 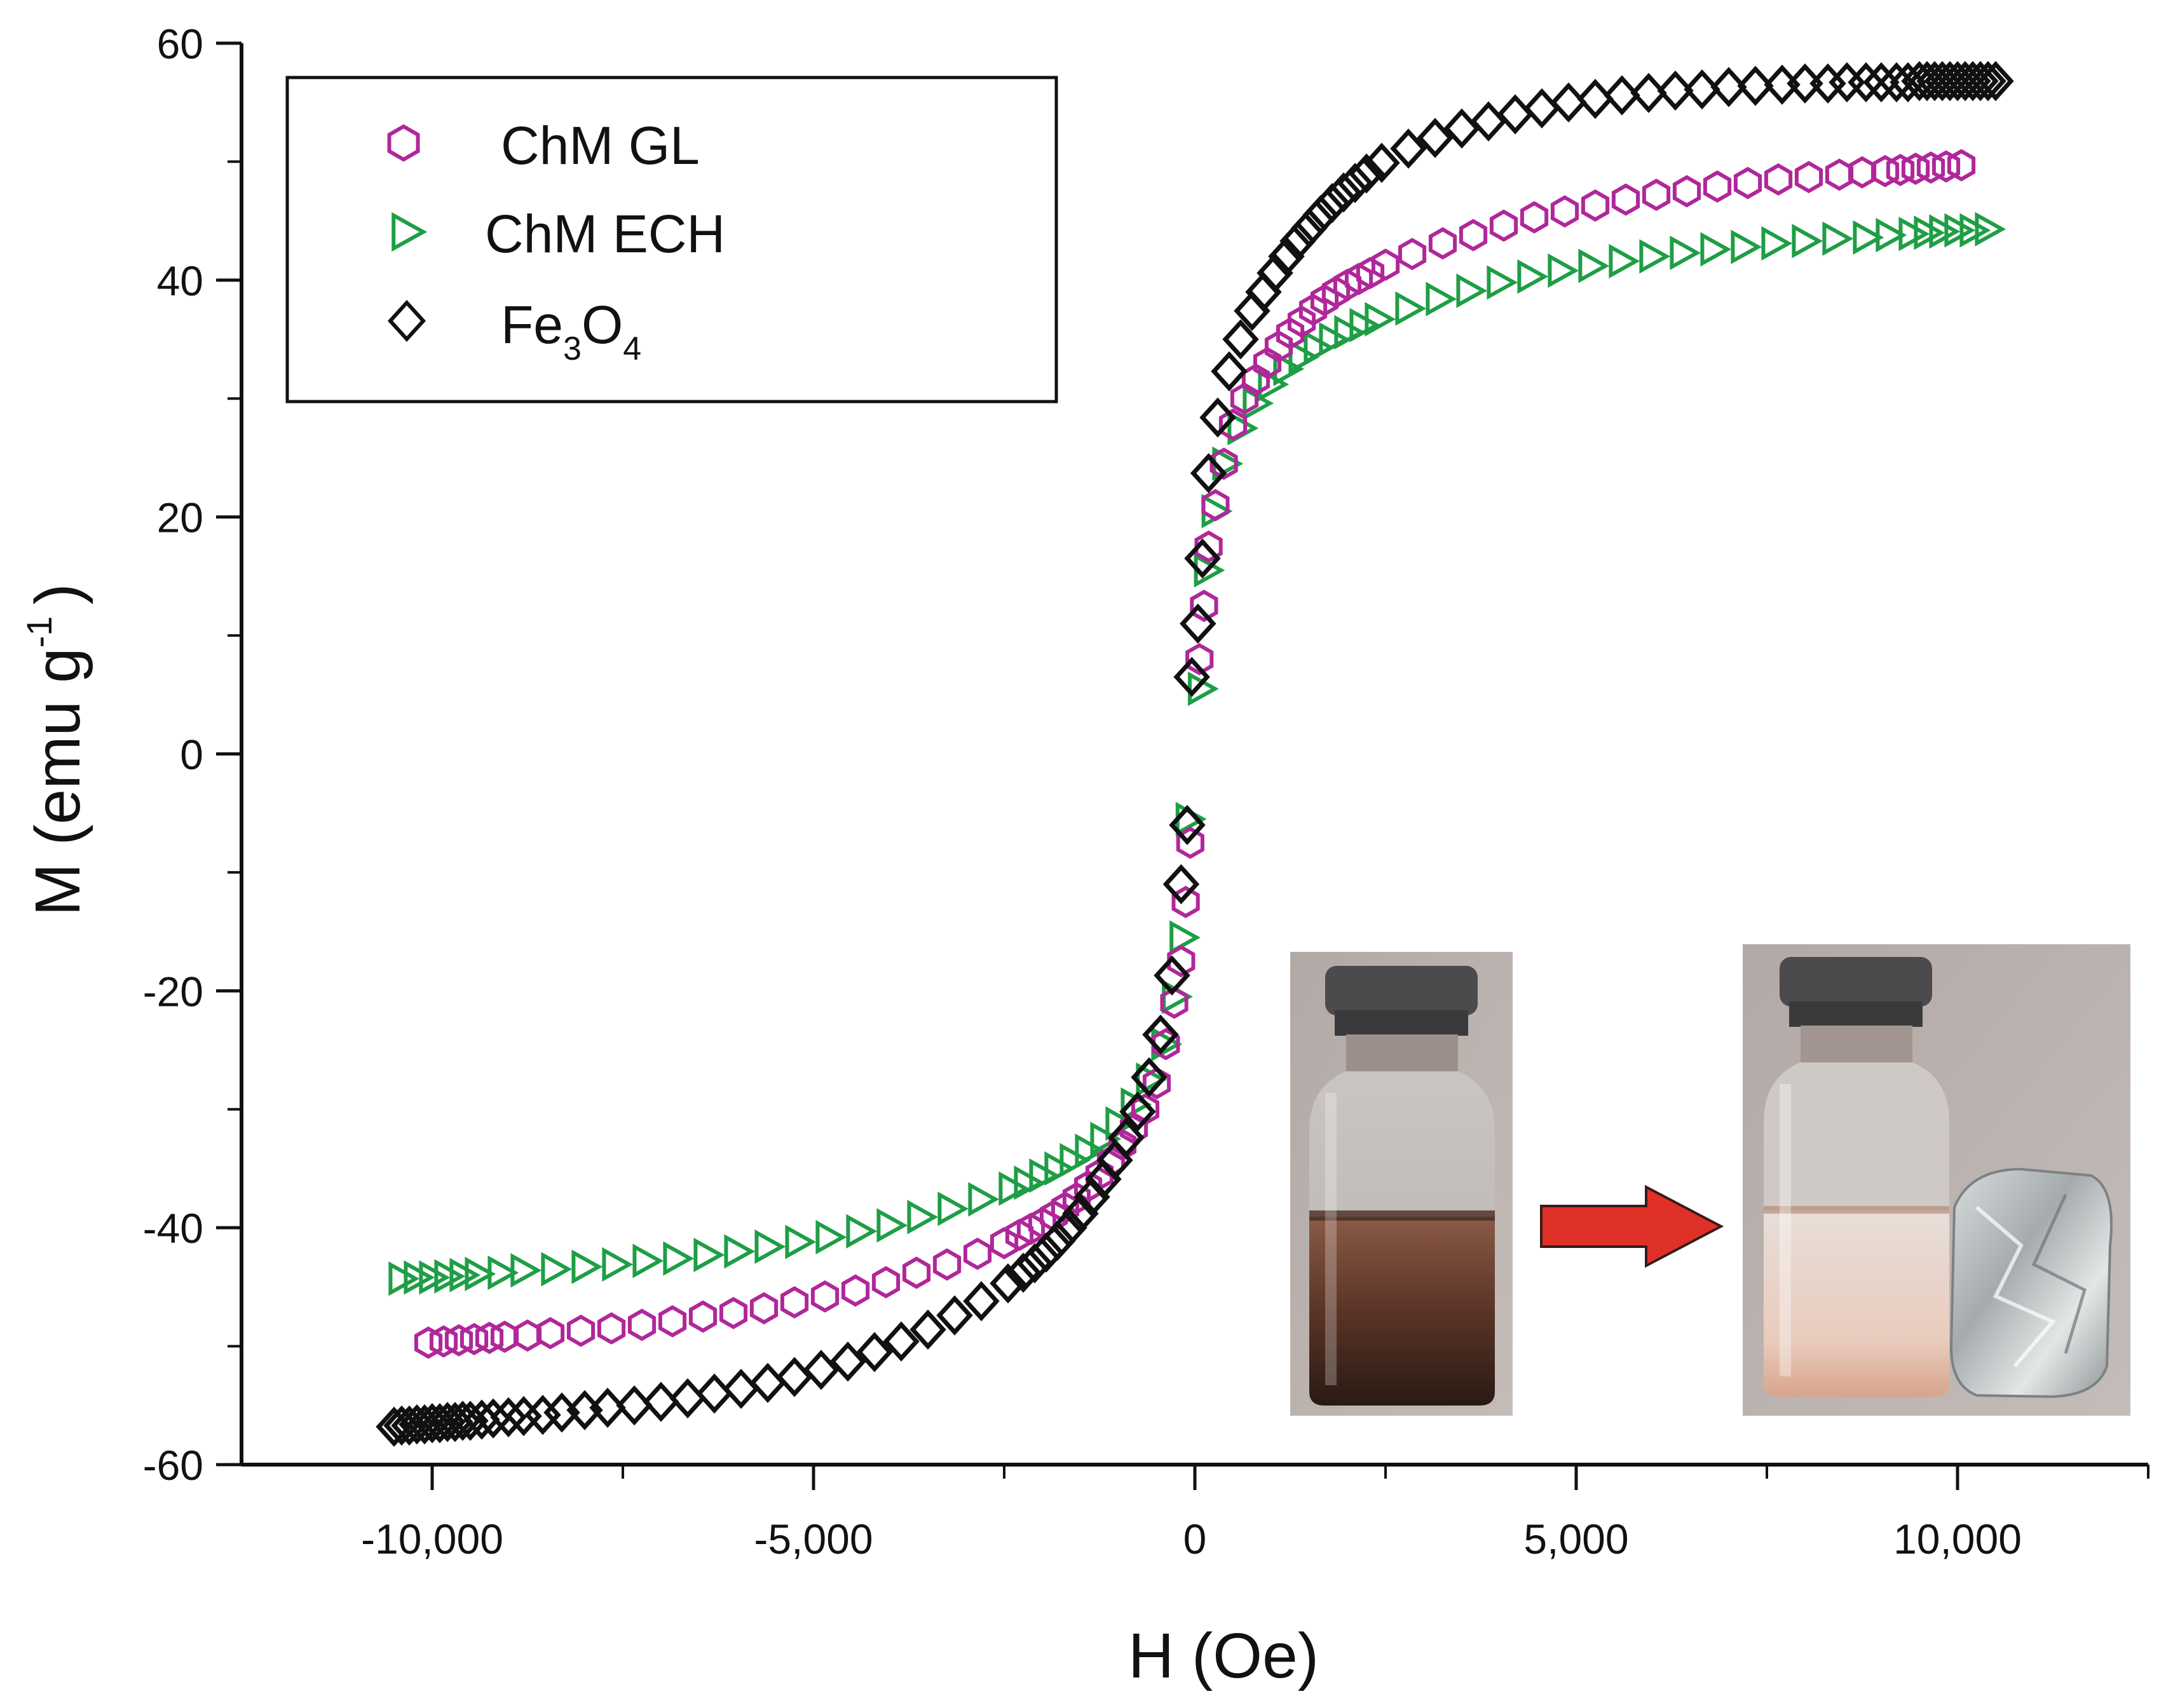 What do you see at coordinates (57, 781) in the screenshot?
I see `y-axis-title-main: M (emu g` at bounding box center [57, 781].